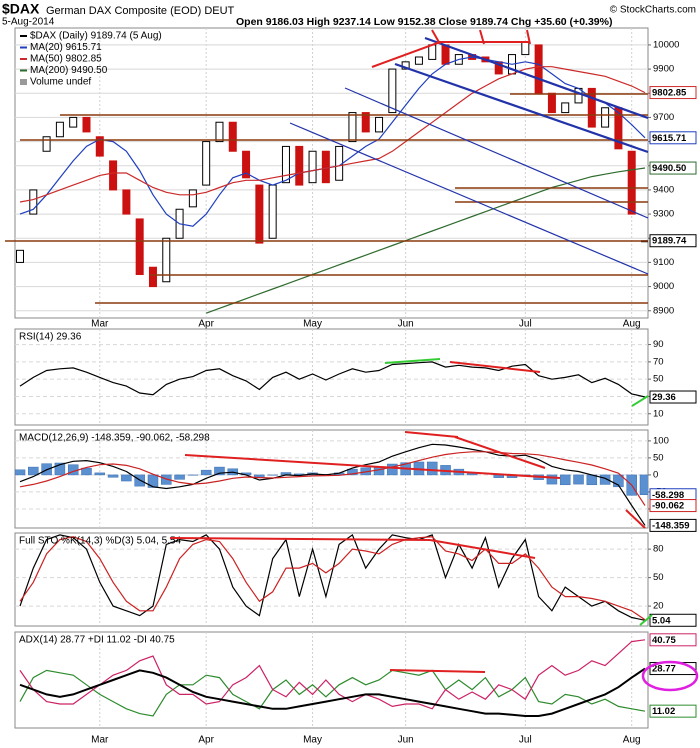  Describe the element at coordinates (658, 361) in the screenshot. I see `y-tick-label: 70` at that location.